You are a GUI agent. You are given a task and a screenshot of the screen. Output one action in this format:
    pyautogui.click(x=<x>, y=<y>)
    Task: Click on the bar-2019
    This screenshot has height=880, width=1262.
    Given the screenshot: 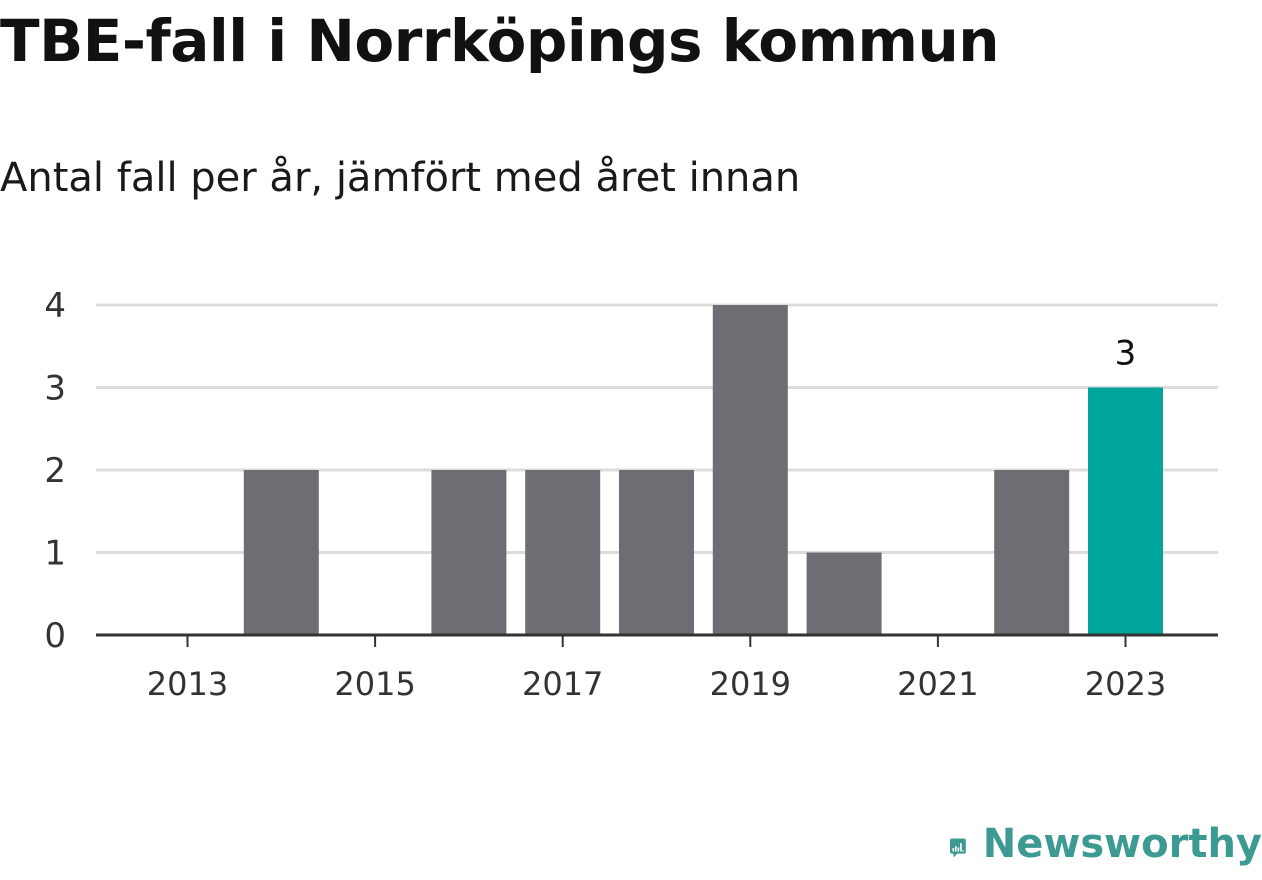 What is the action you would take?
    pyautogui.click(x=750, y=470)
    